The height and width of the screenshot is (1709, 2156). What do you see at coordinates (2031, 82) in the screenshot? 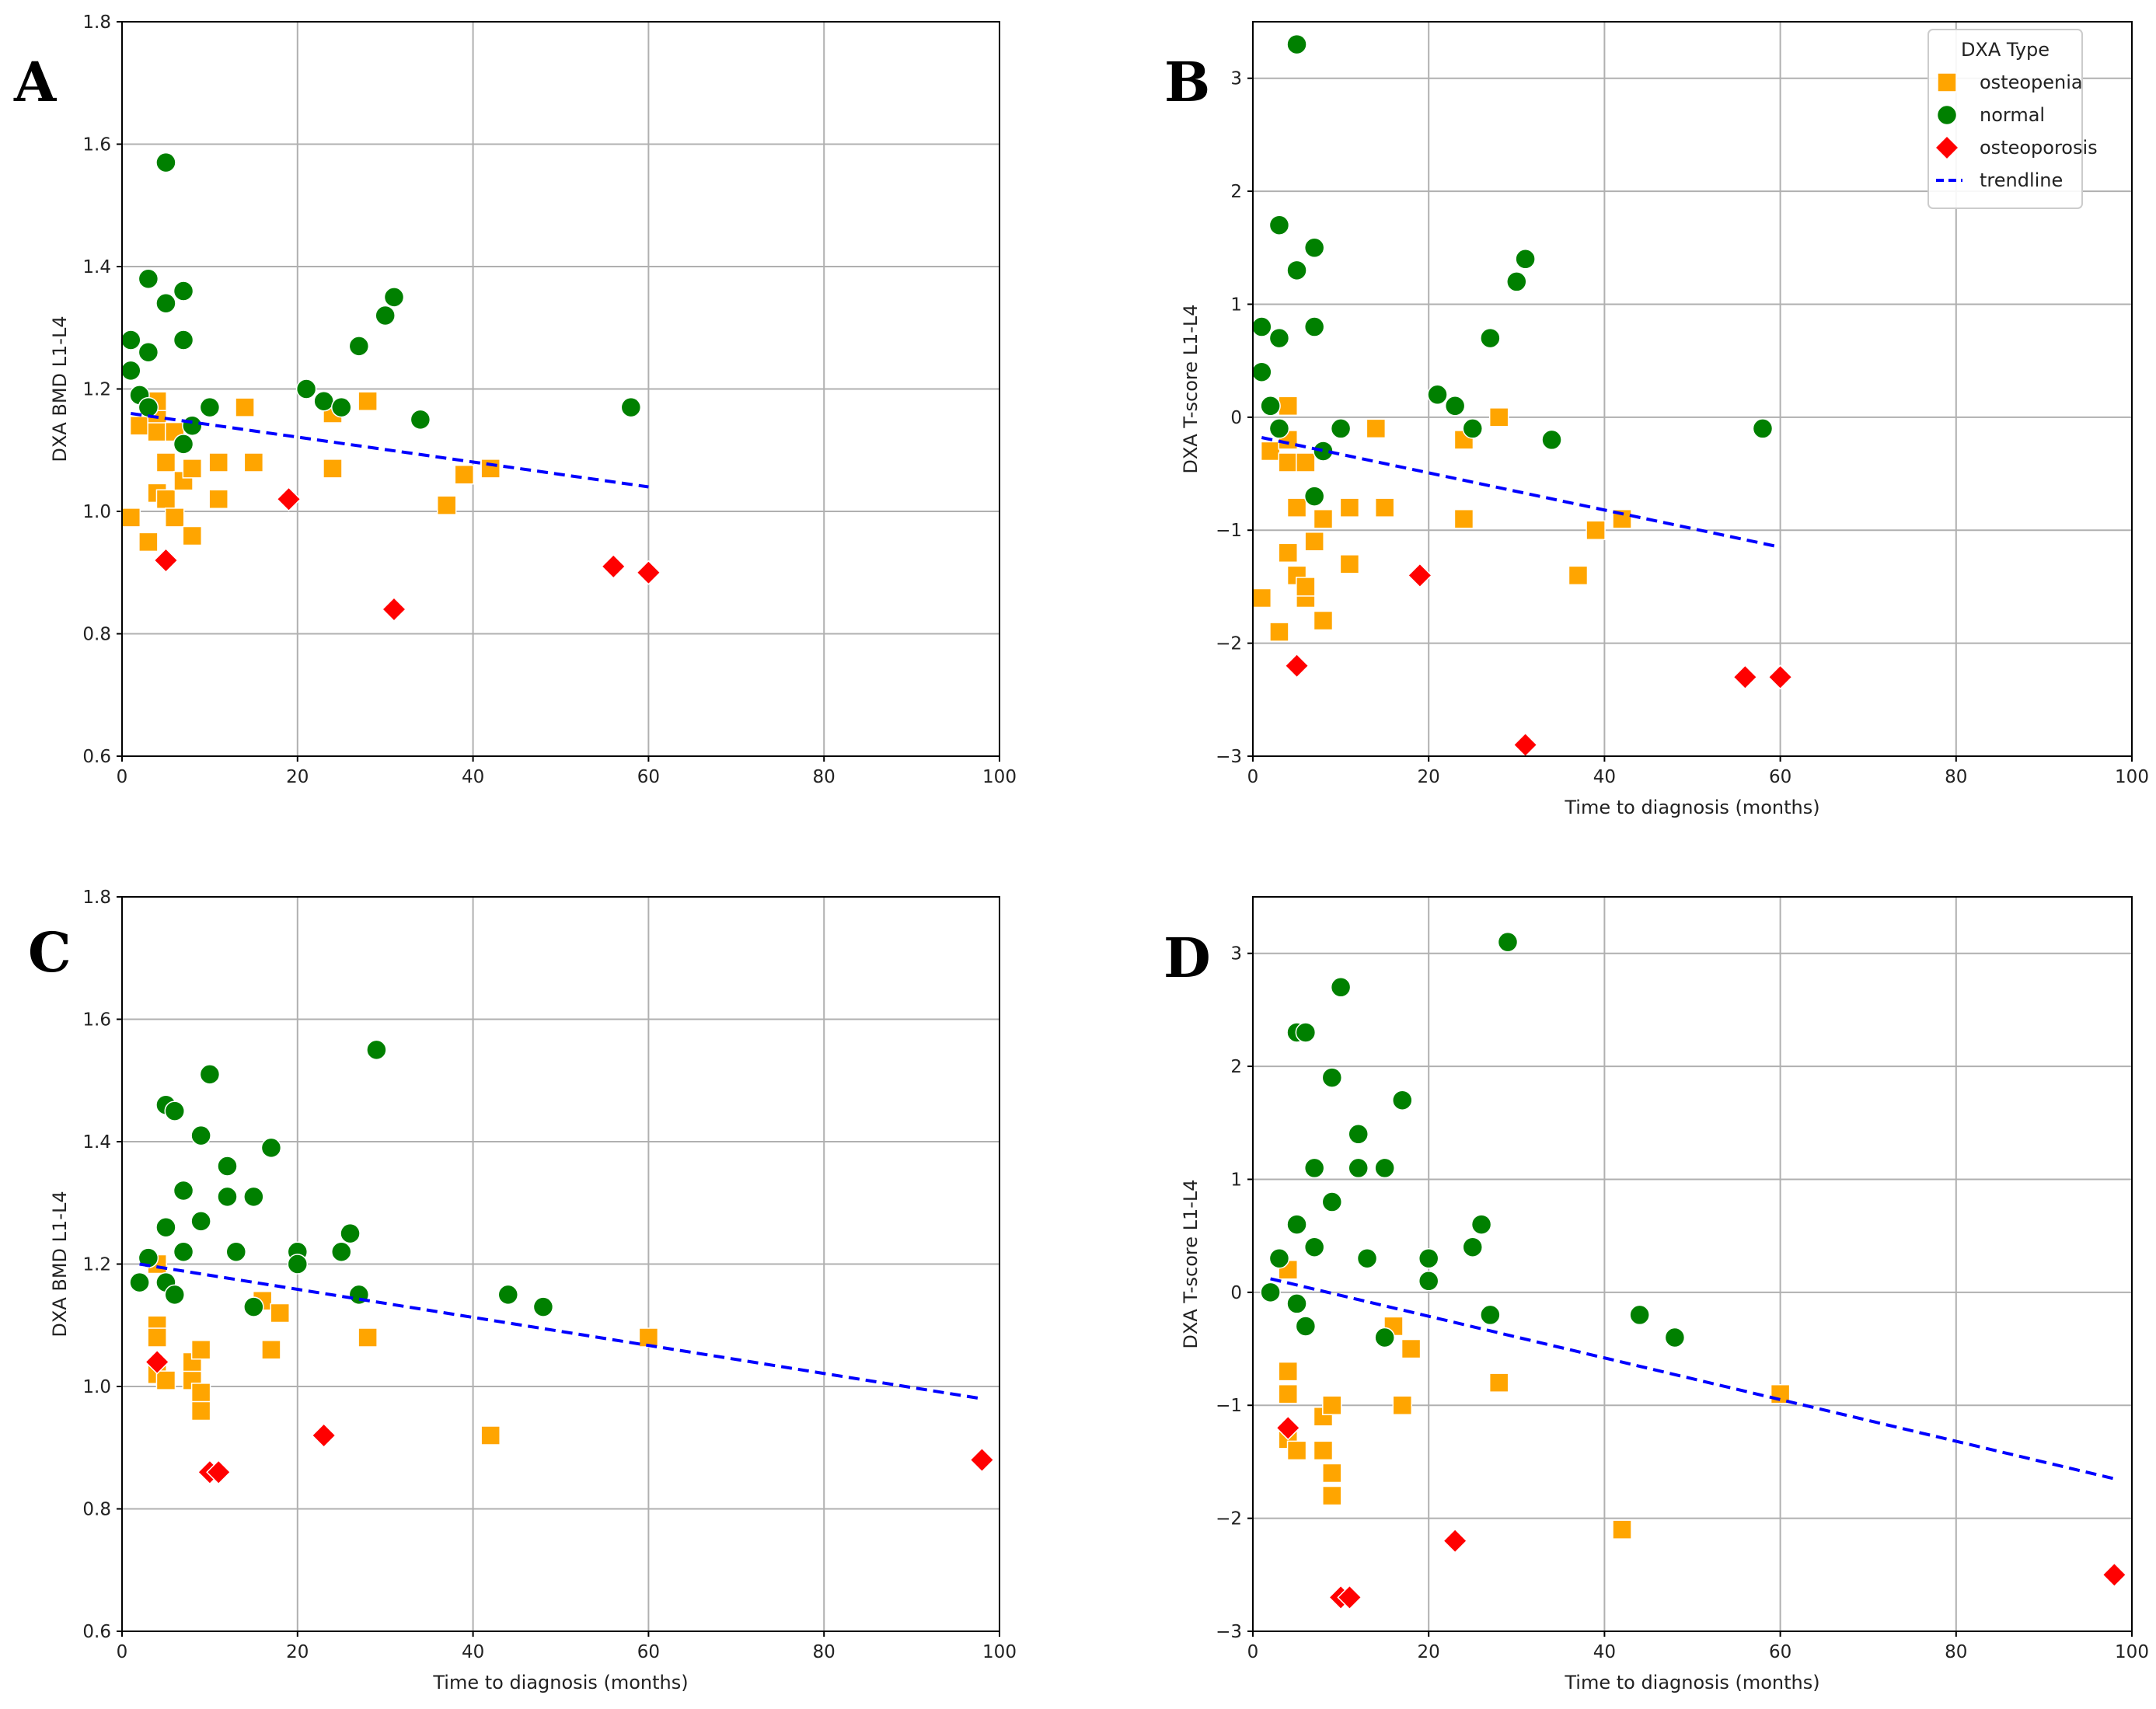
I see `legend-osteopenia-label: osteopenia` at bounding box center [2031, 82].